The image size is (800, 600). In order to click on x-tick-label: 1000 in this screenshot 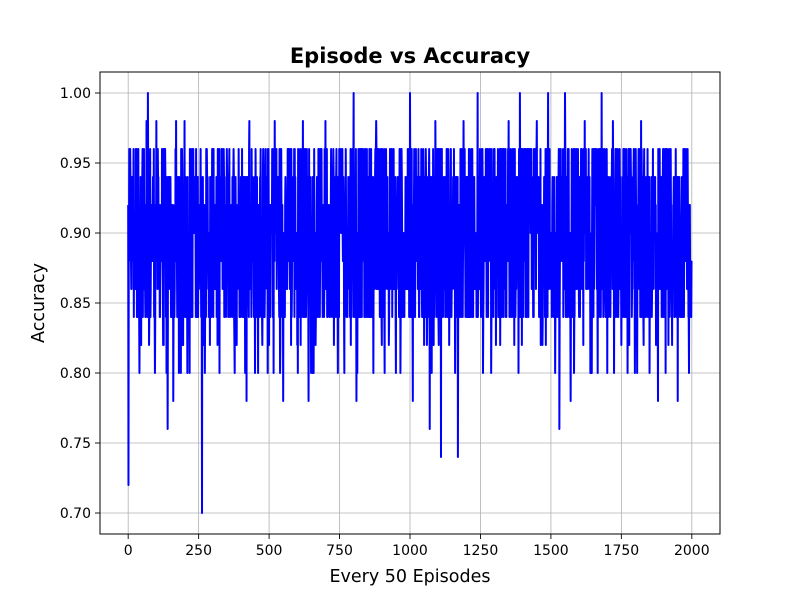, I will do `click(410, 551)`.